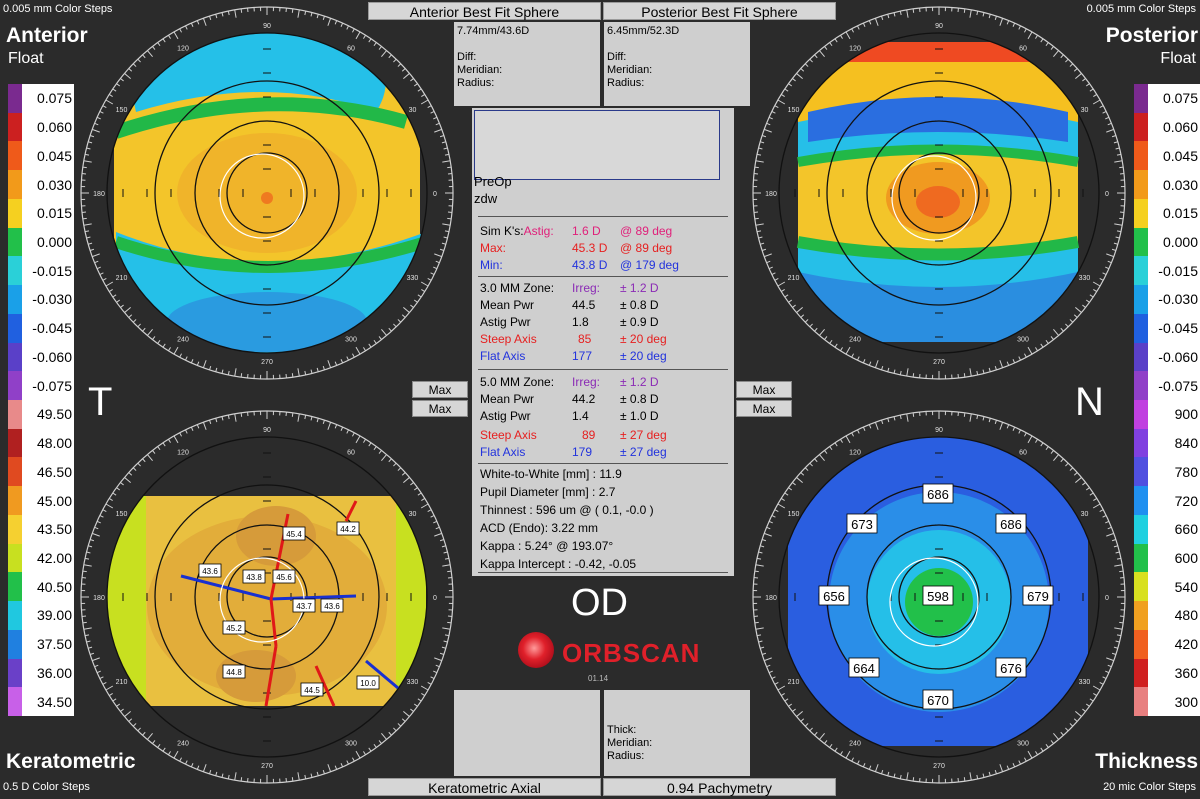 The width and height of the screenshot is (1200, 799). What do you see at coordinates (639, 382) in the screenshot?
I see `zone5-irreg-value: ± 1.2 D` at bounding box center [639, 382].